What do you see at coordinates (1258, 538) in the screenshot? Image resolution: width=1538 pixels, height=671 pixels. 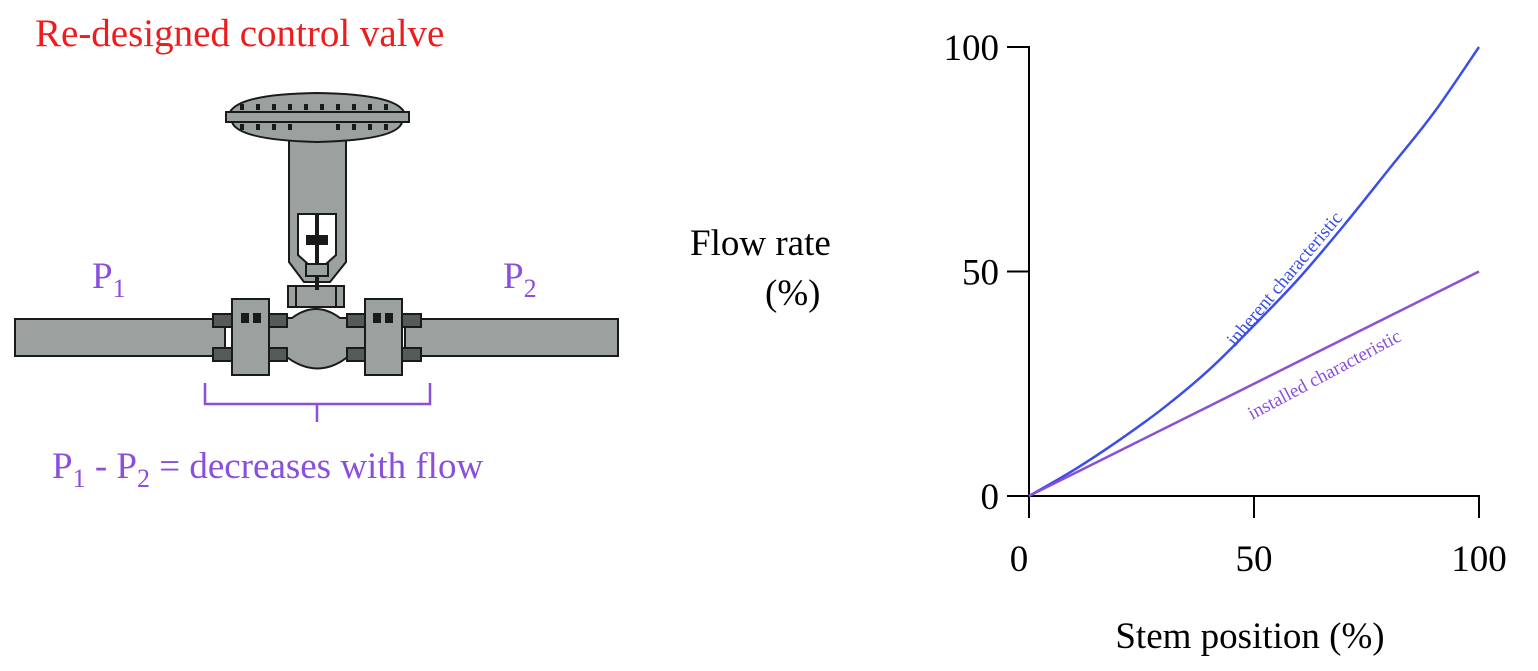 I see `x-ticks: 0 50 100` at bounding box center [1258, 538].